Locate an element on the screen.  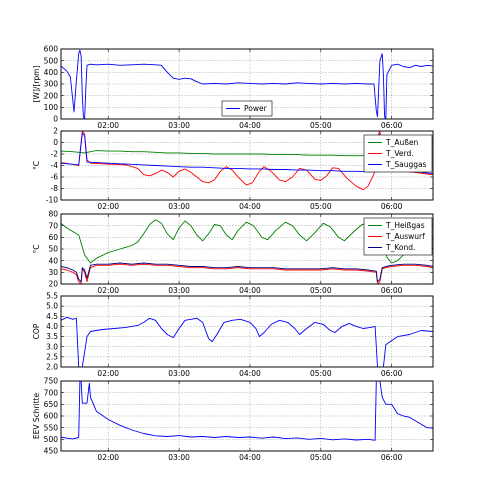
y-tick-label: 3.5 is located at coordinates (52, 336).